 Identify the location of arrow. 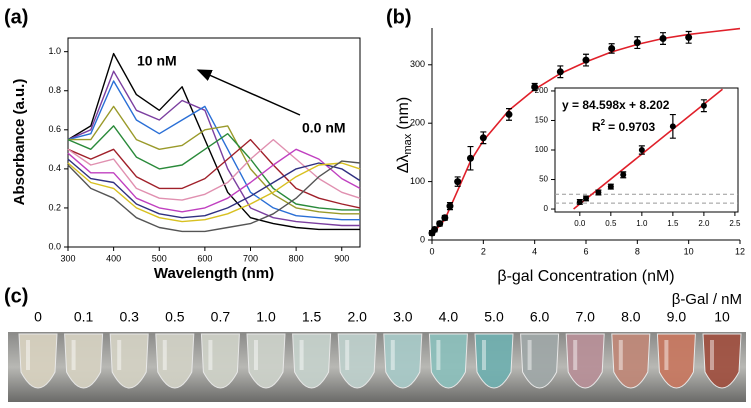
(248, 92).